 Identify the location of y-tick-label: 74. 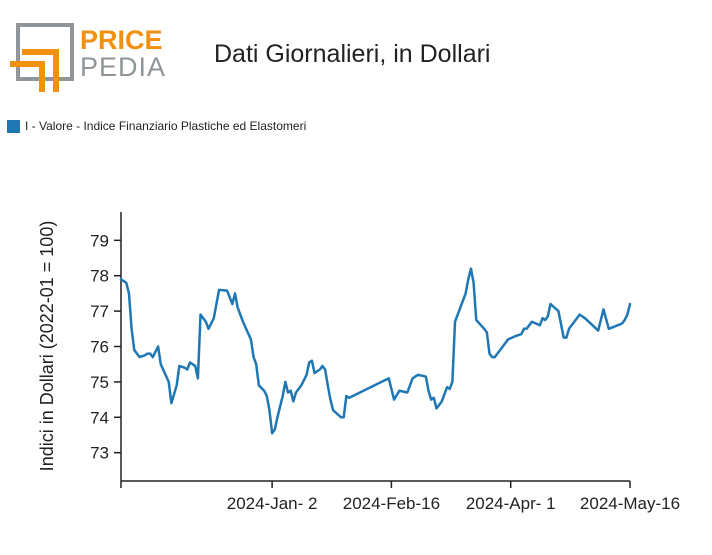
(99, 417).